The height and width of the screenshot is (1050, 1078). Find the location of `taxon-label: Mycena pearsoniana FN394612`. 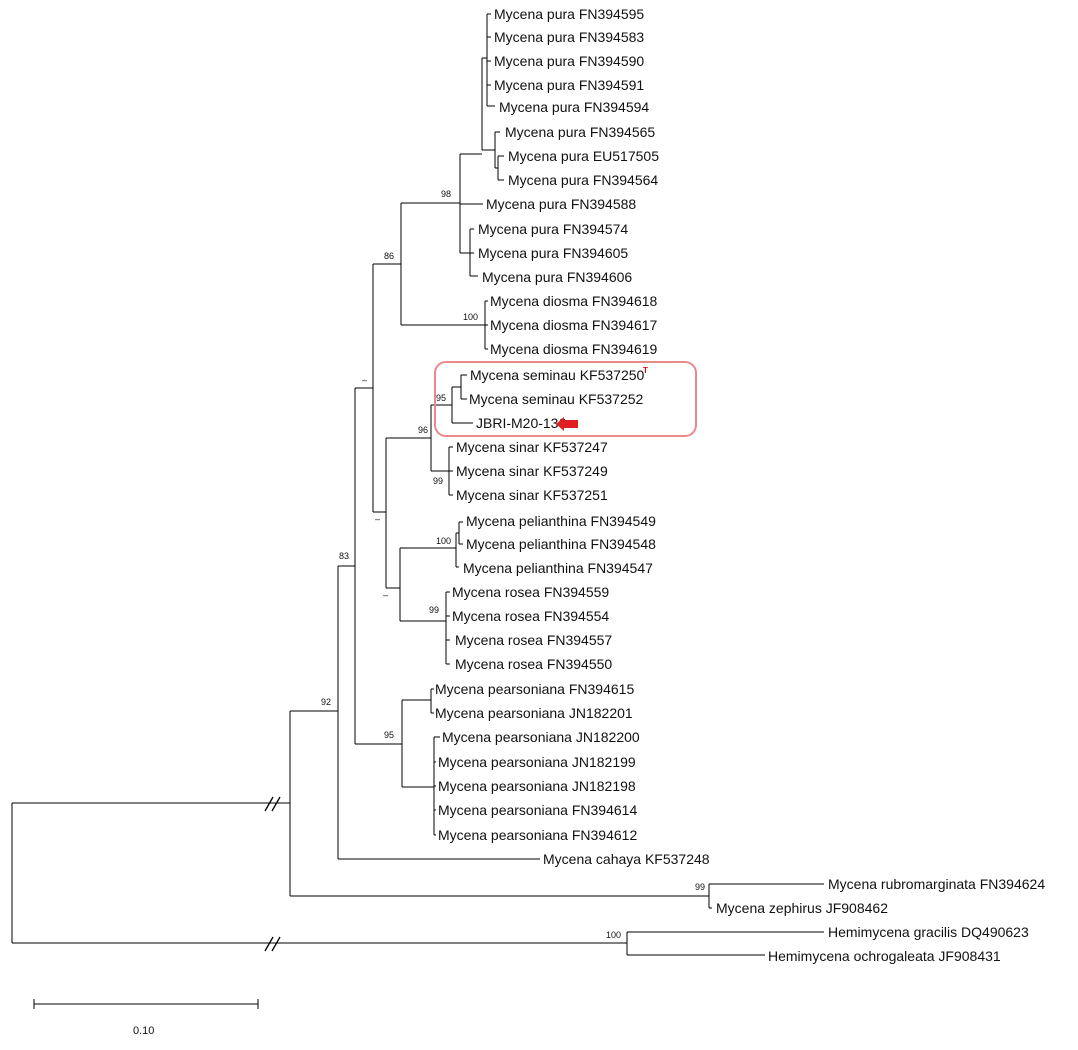

taxon-label: Mycena pearsoniana FN394612 is located at coordinates (537, 835).